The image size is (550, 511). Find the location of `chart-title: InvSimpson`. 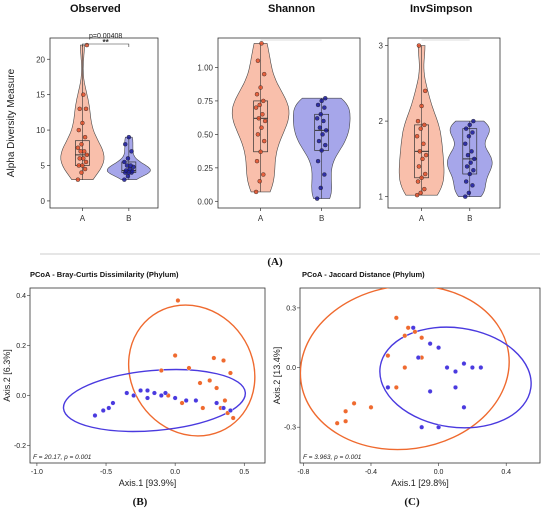

chart-title: InvSimpson is located at coordinates (441, 9).